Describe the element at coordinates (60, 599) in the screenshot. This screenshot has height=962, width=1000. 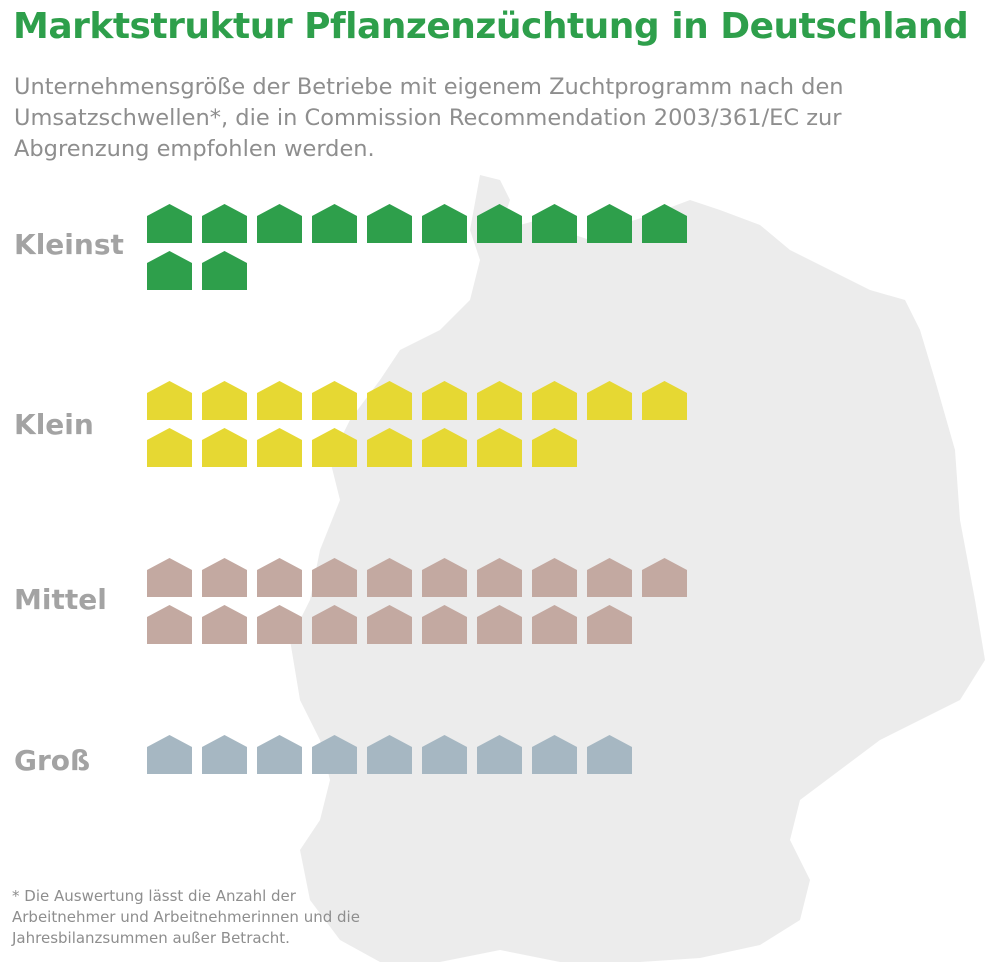
I see `category-label-mittel: Mittel` at that location.